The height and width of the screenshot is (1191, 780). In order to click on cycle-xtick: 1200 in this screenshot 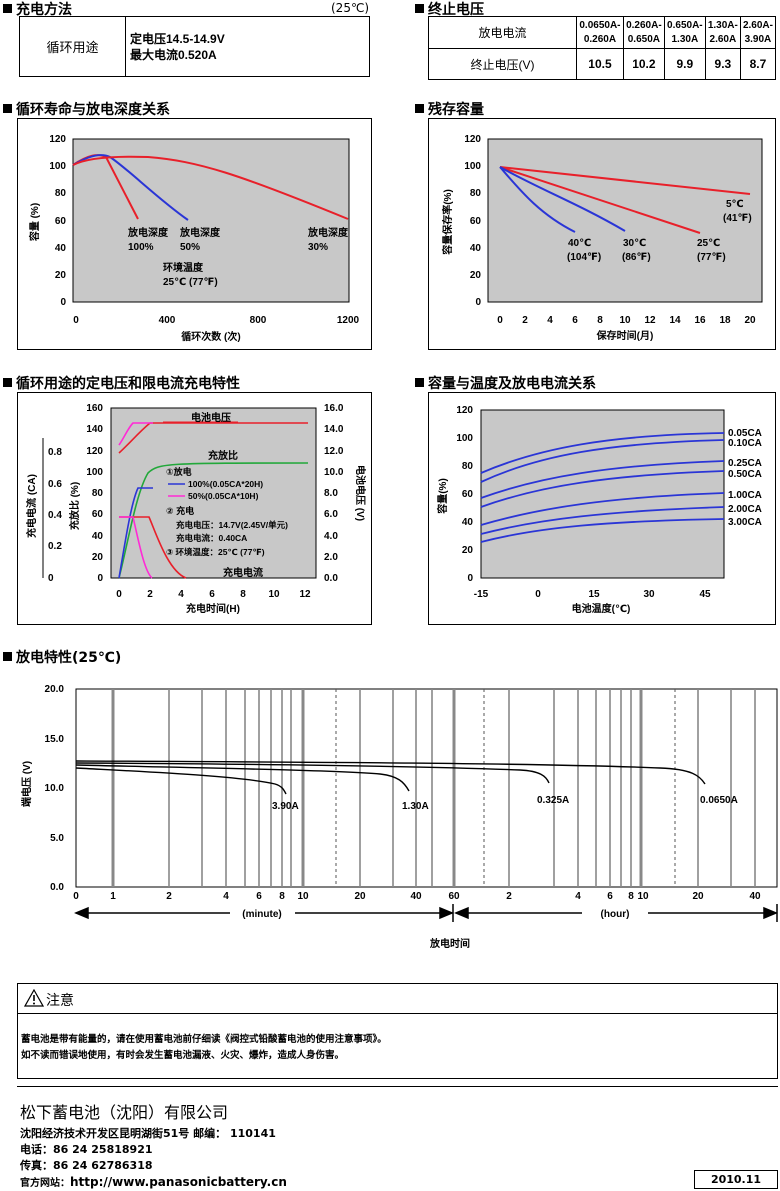, I will do `click(348, 320)`.